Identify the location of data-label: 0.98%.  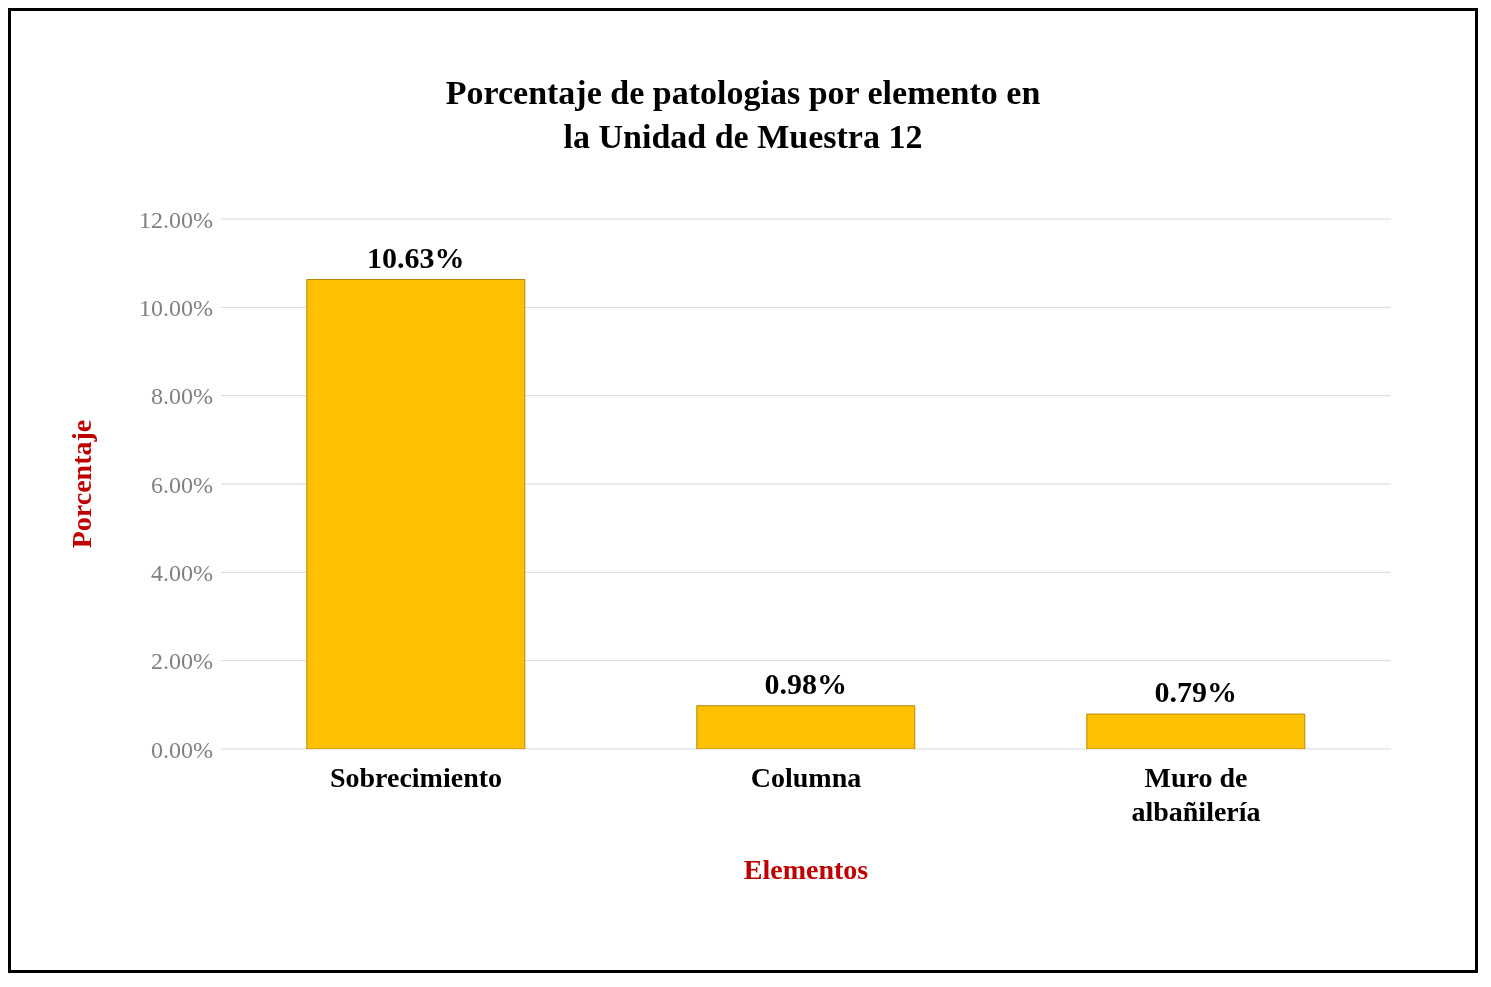
(806, 683).